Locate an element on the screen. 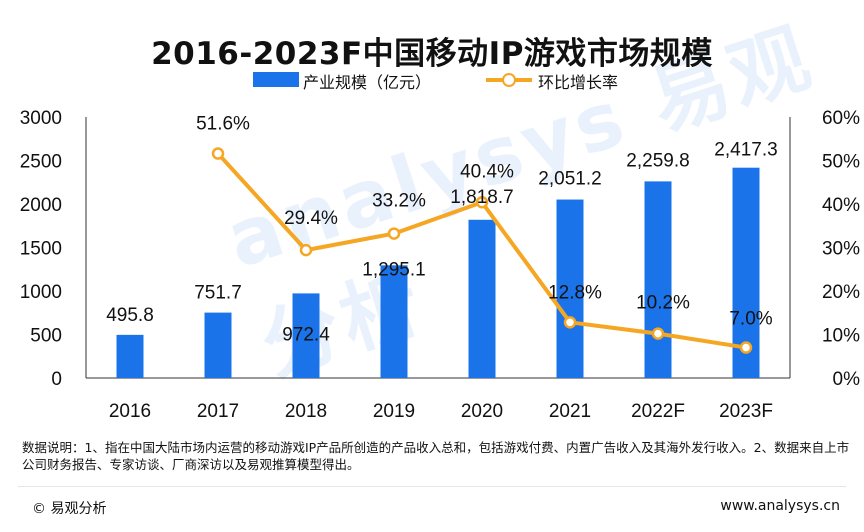  growth-value-label: 10.2% is located at coordinates (663, 303).